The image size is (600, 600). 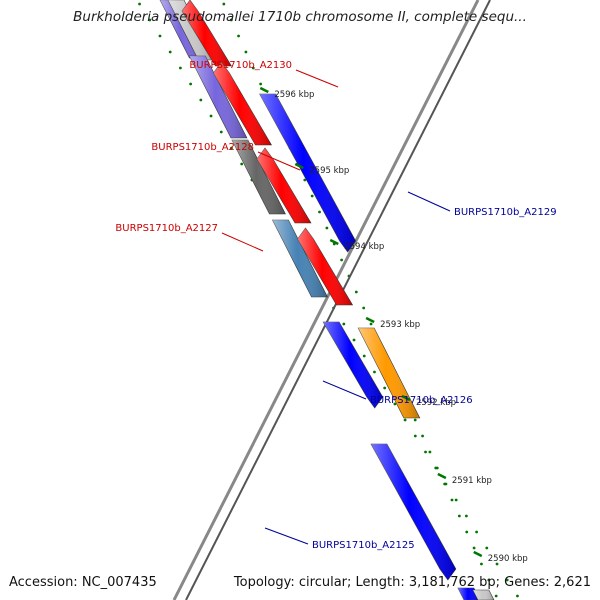 What do you see at coordinates (483, 595) in the screenshot?
I see `feature-gray-bottom-shading` at bounding box center [483, 595].